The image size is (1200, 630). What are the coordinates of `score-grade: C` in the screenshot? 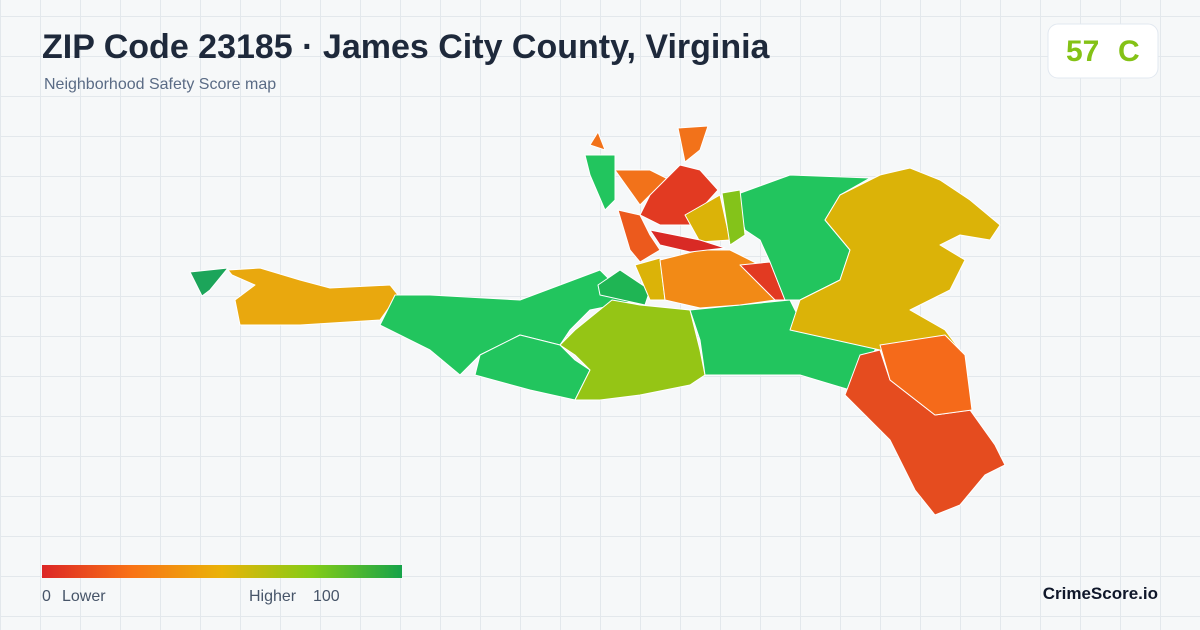 It's located at (1129, 51).